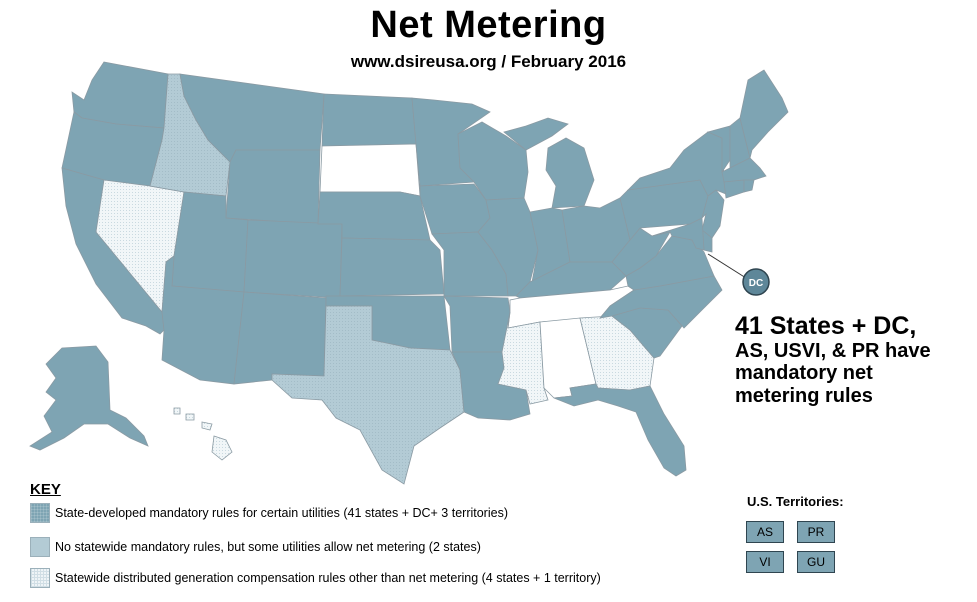 The height and width of the screenshot is (602, 977). I want to click on state-hawaii-kauai, so click(177, 411).